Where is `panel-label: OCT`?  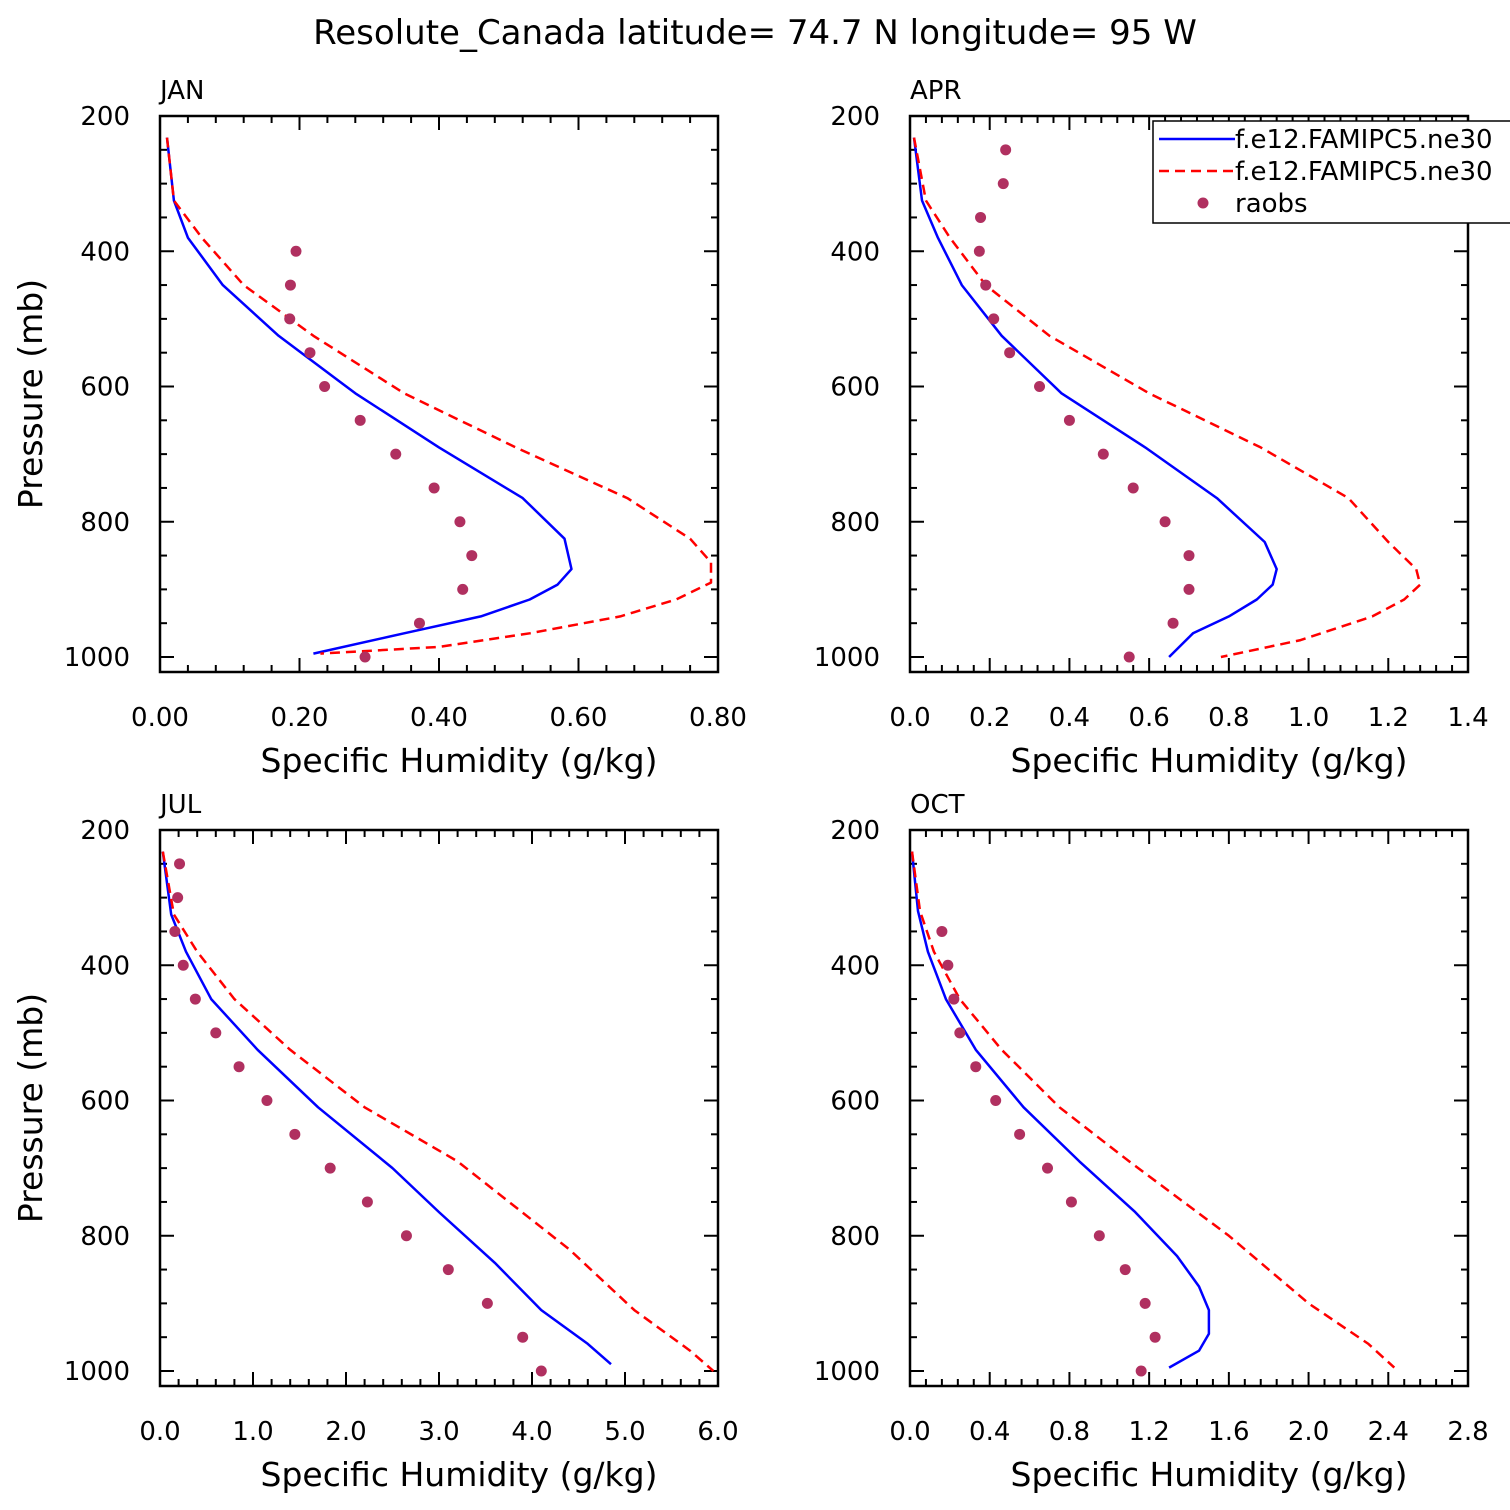 panel-label: OCT is located at coordinates (937, 805).